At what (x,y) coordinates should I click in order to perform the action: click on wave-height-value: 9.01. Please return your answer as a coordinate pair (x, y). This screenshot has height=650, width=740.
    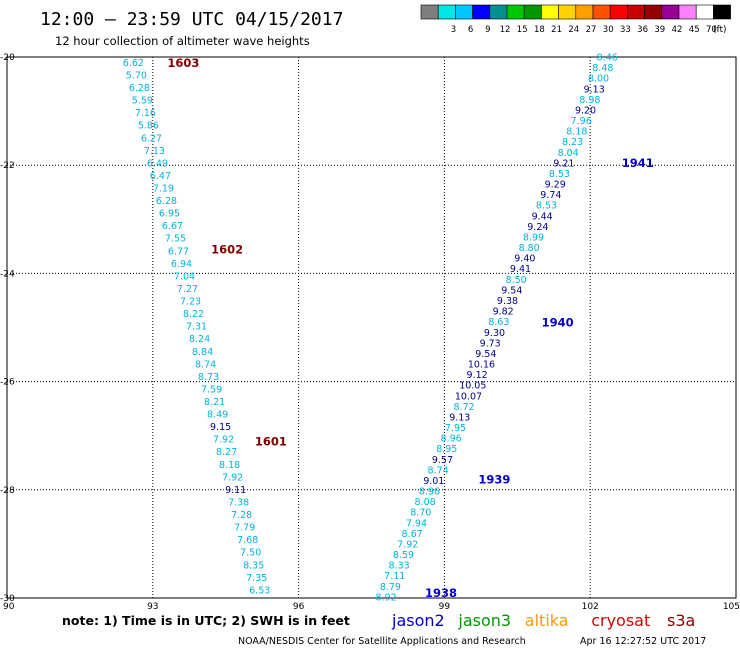
    Looking at the image, I should click on (433, 481).